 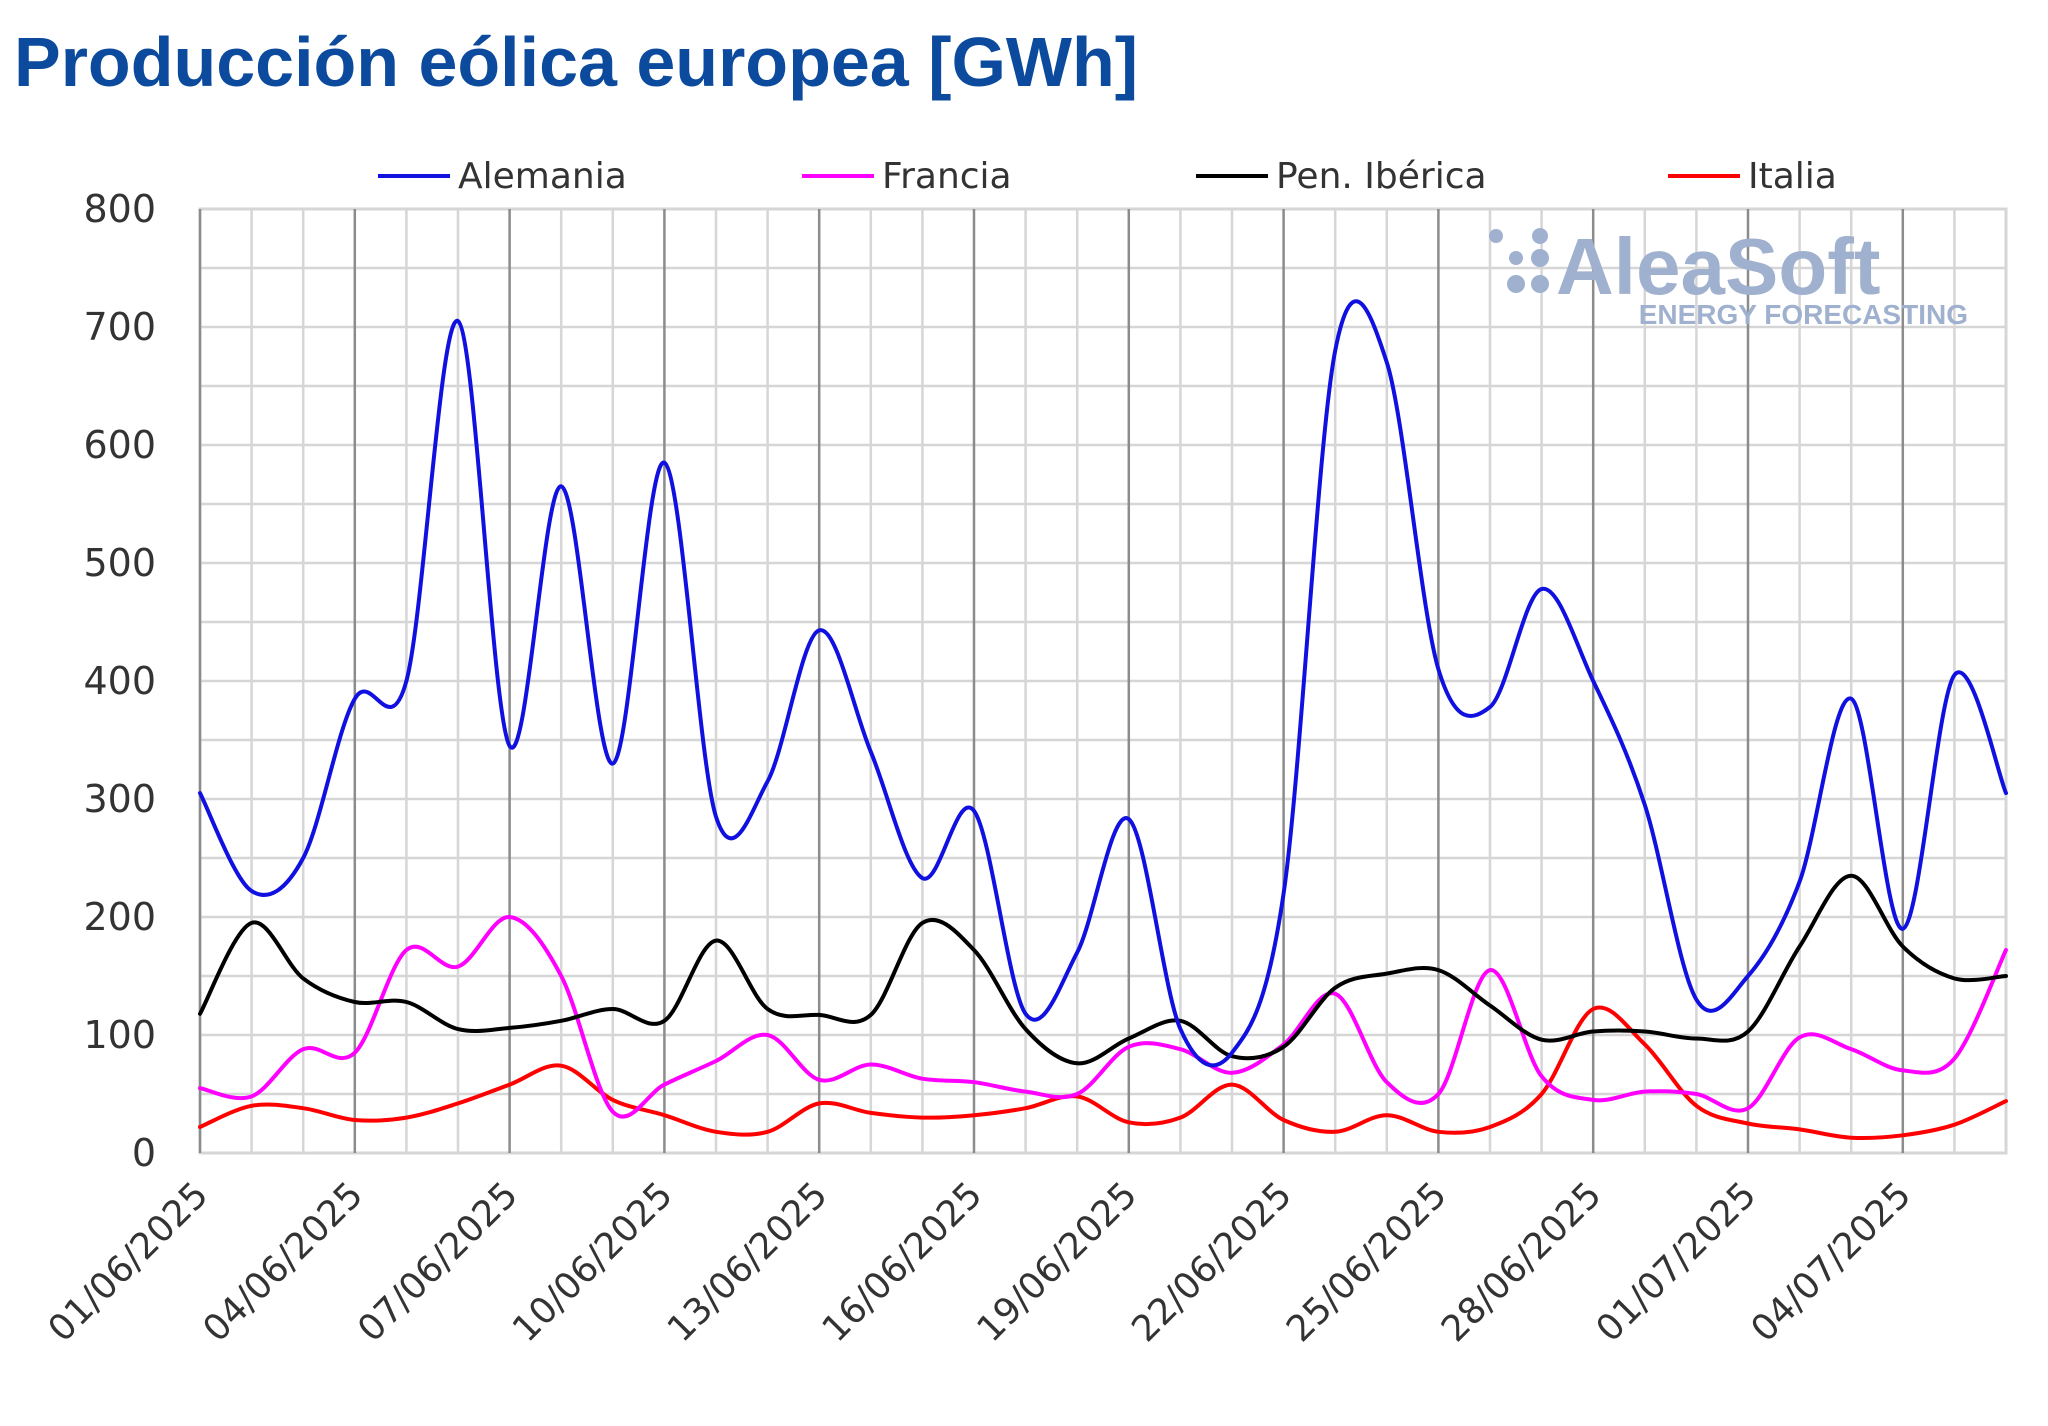 I want to click on y-tick-label: 400, so click(x=119, y=681).